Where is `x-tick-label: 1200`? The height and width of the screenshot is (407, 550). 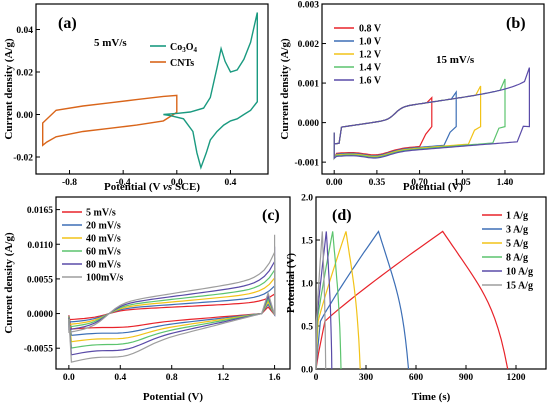
x-tick-label: 1200 is located at coordinates (516, 378).